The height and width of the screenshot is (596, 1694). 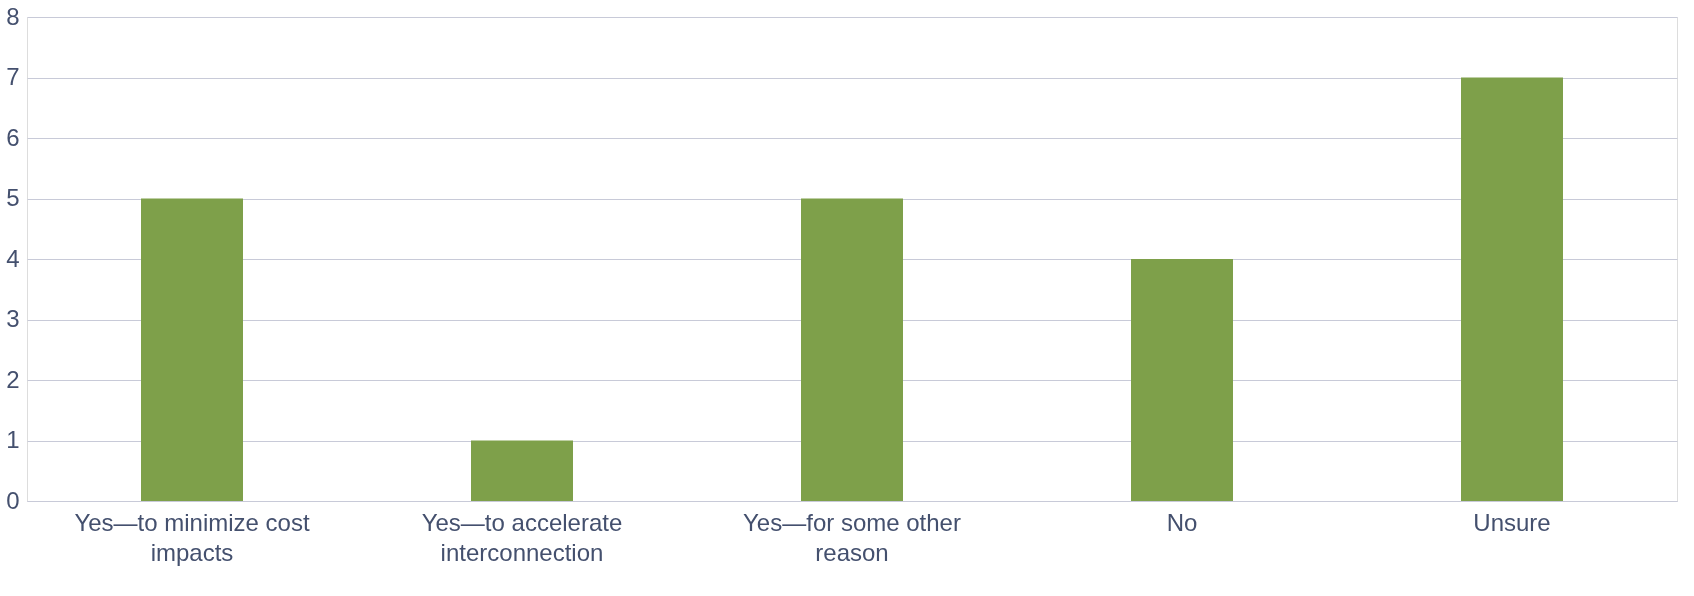 What do you see at coordinates (1182, 522) in the screenshot?
I see `x-tick-label: No` at bounding box center [1182, 522].